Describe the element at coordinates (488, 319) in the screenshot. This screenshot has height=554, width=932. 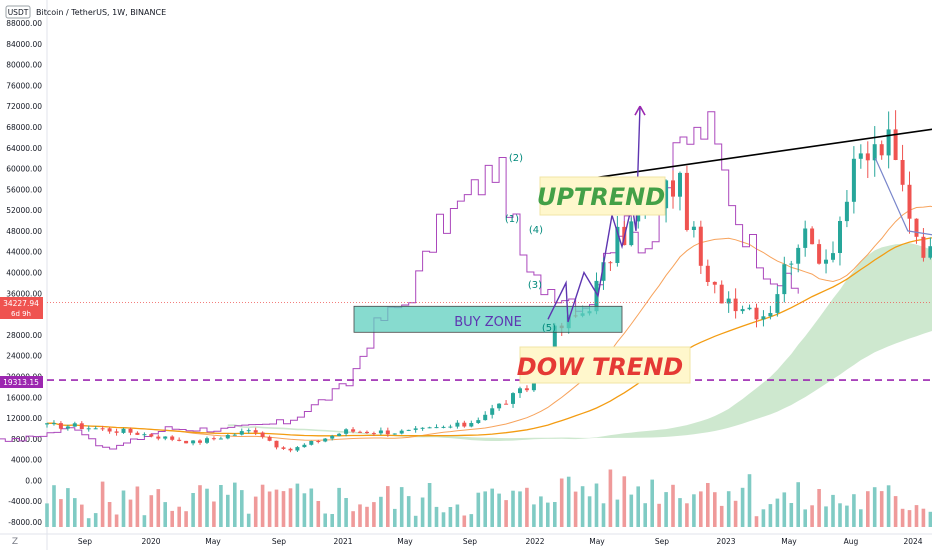
I see `buy-zone-box` at that location.